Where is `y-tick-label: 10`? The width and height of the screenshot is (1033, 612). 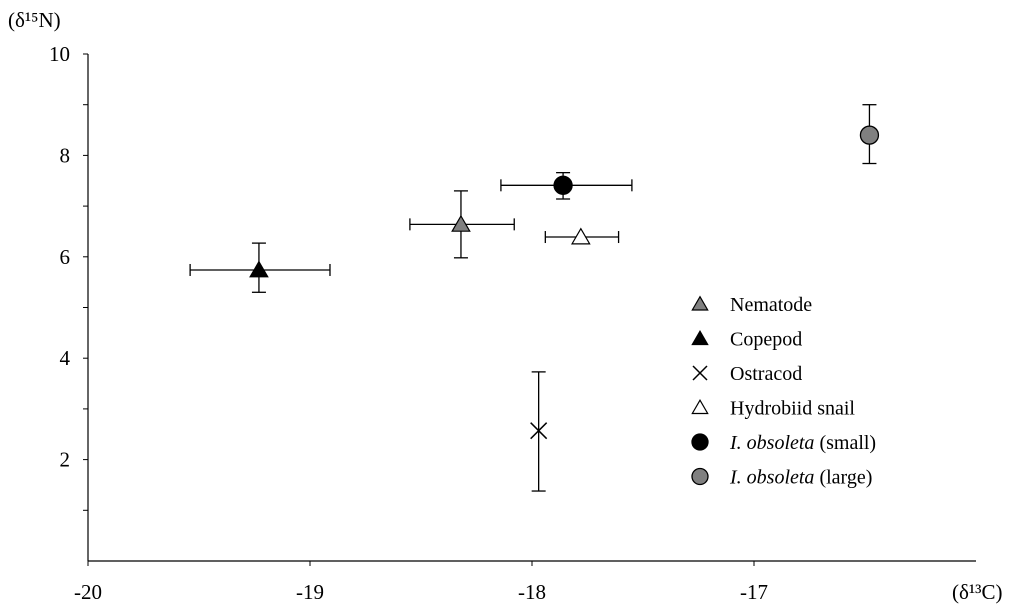
y-tick-label: 10 is located at coordinates (59, 54).